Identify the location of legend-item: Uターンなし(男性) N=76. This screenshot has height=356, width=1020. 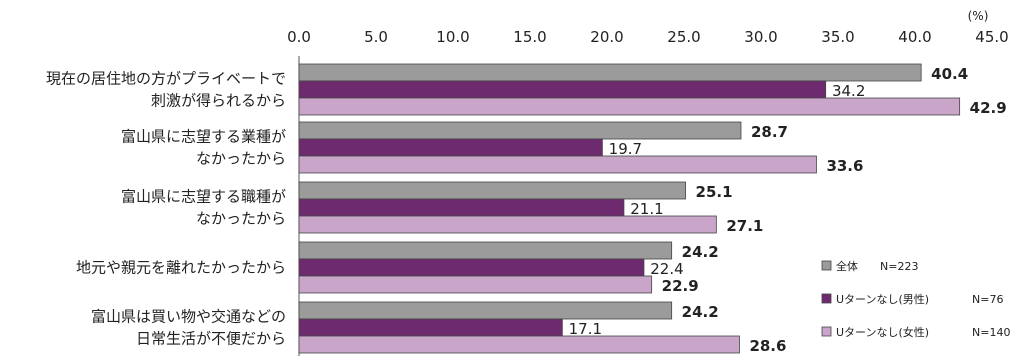
(912, 299).